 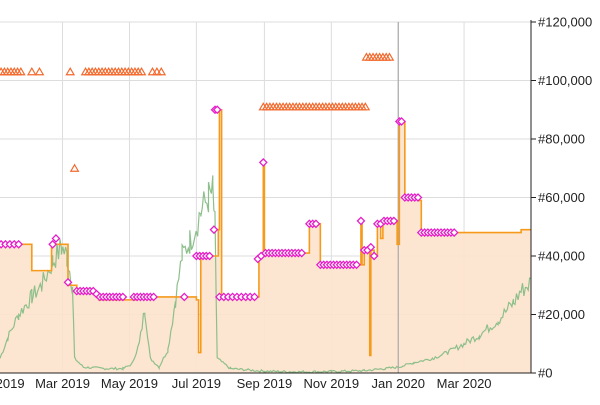 What do you see at coordinates (196, 383) in the screenshot?
I see `x-tick-label: Jul 2019` at bounding box center [196, 383].